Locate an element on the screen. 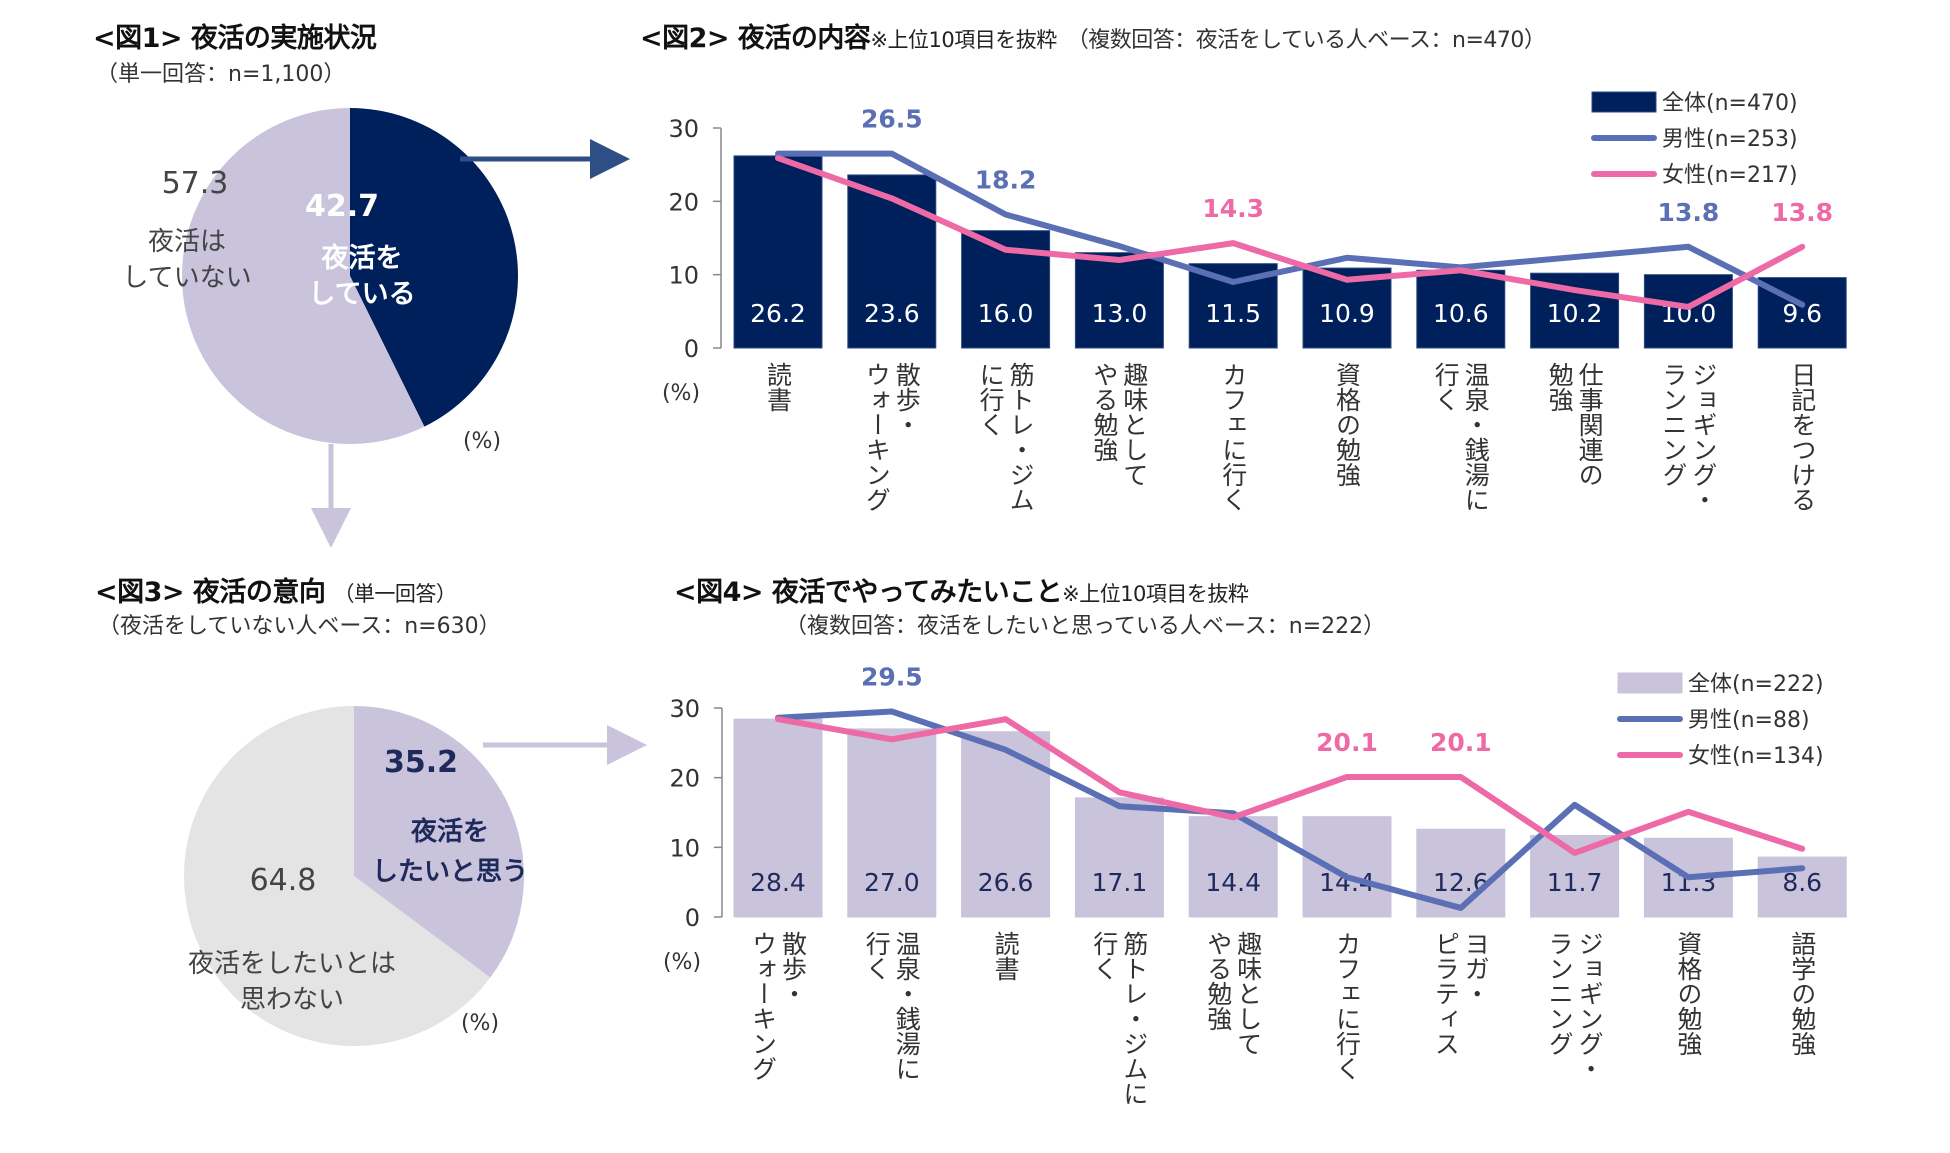 This screenshot has height=1153, width=1950. bar-value-label: 26.6 is located at coordinates (1006, 882).